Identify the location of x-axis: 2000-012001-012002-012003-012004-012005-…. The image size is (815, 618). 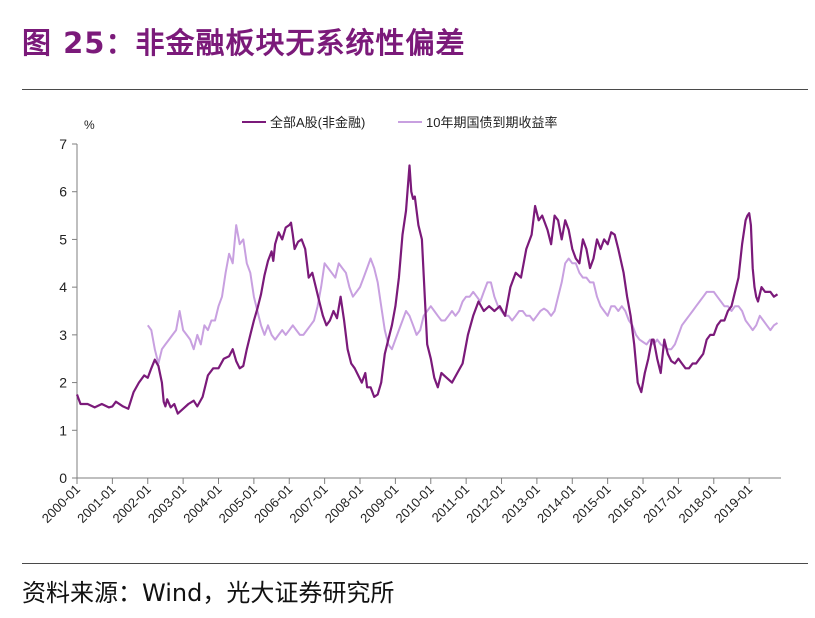
(410, 501).